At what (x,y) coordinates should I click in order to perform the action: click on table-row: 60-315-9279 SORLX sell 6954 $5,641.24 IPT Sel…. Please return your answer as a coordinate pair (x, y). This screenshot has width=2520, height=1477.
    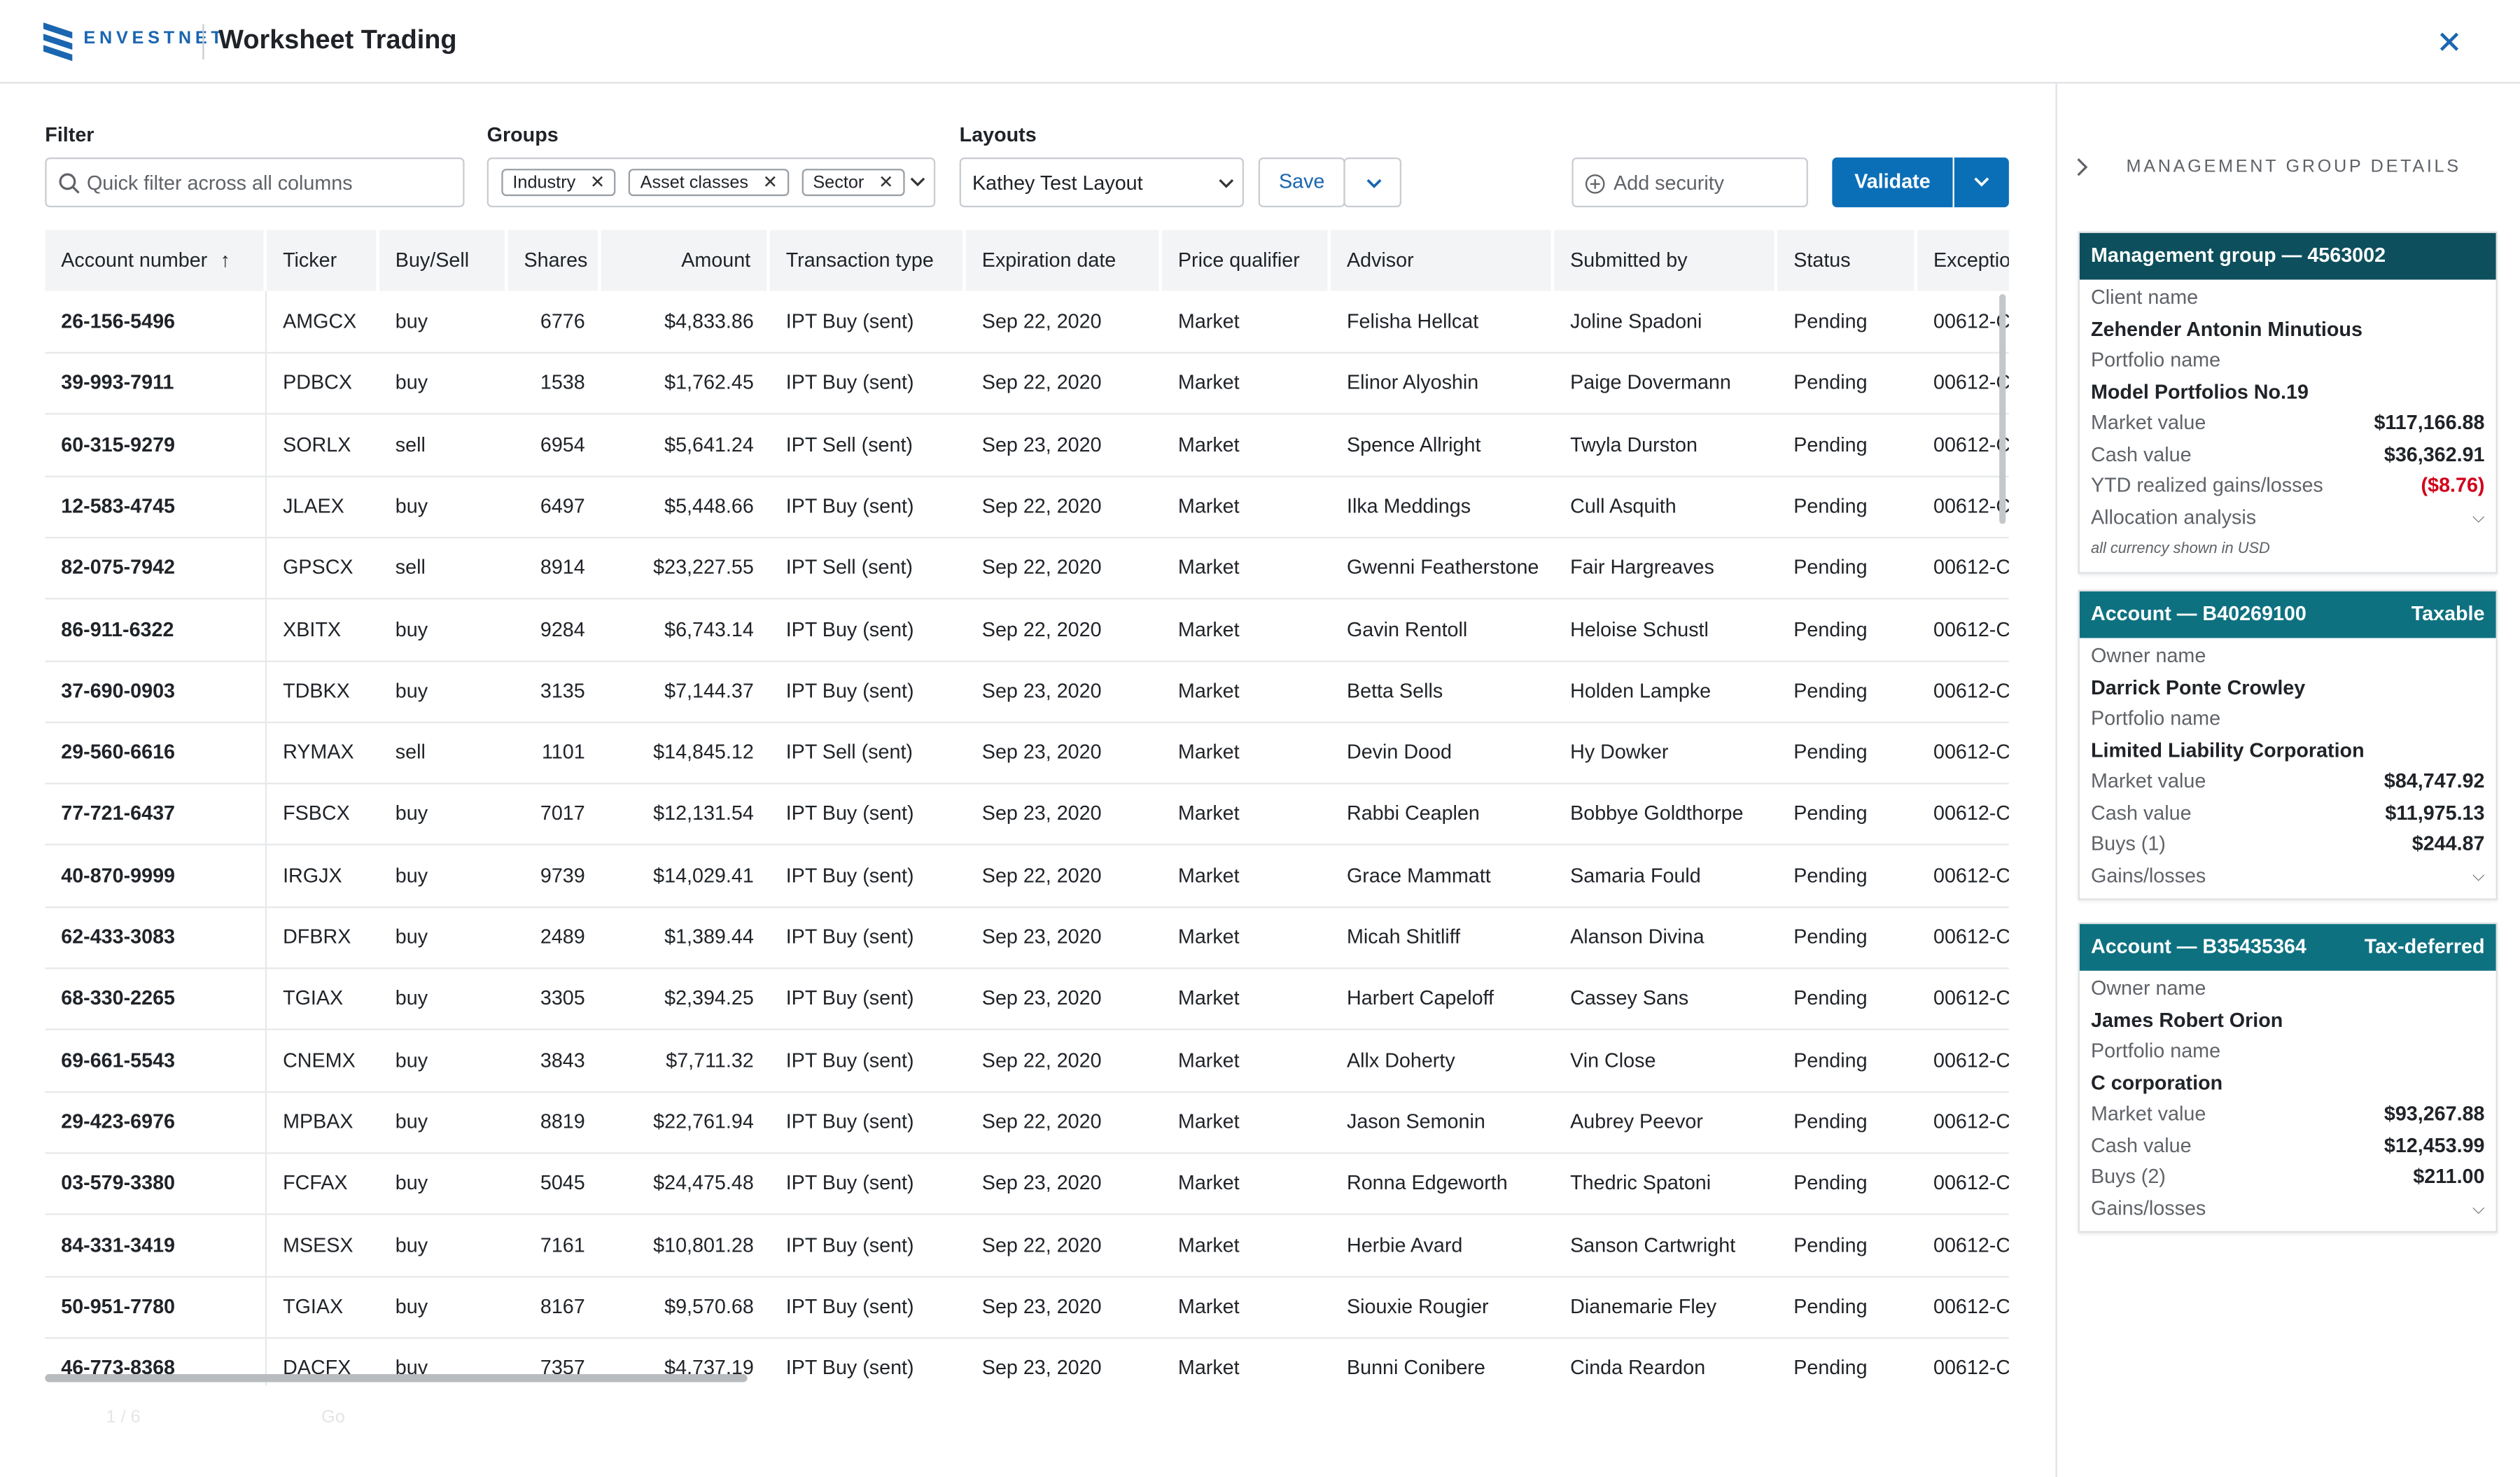
    Looking at the image, I should click on (1027, 445).